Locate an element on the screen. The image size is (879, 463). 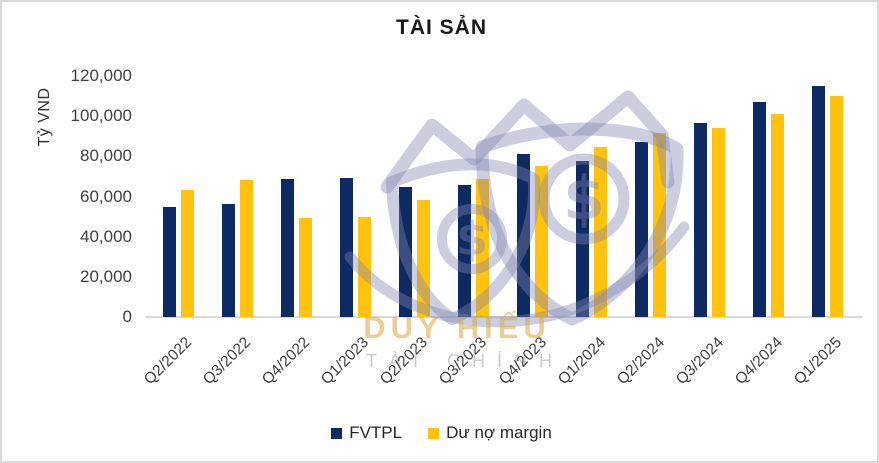
x-tick-label: Q2/2023 is located at coordinates (404, 361).